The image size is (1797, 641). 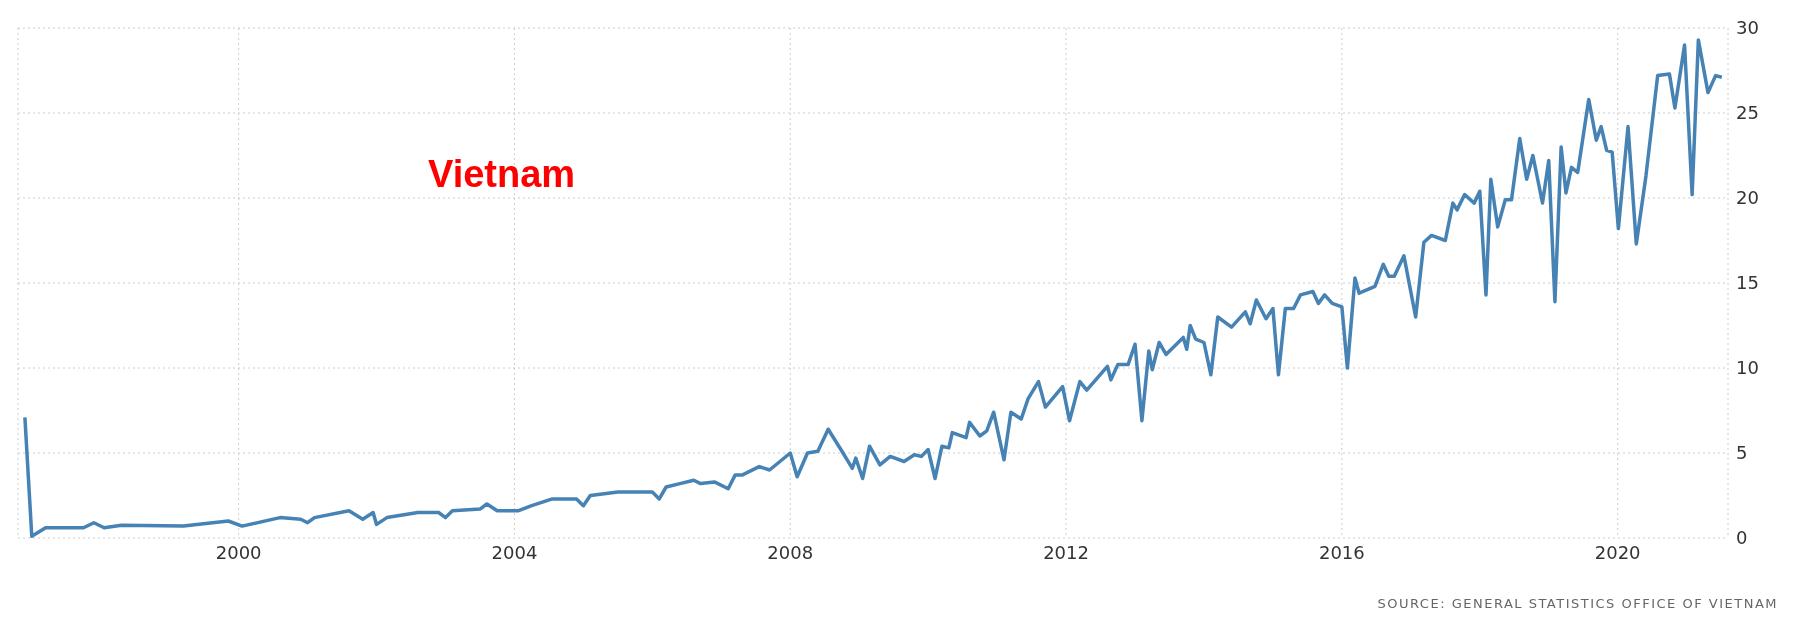 What do you see at coordinates (1747, 113) in the screenshot?
I see `y-tick-label: 25` at bounding box center [1747, 113].